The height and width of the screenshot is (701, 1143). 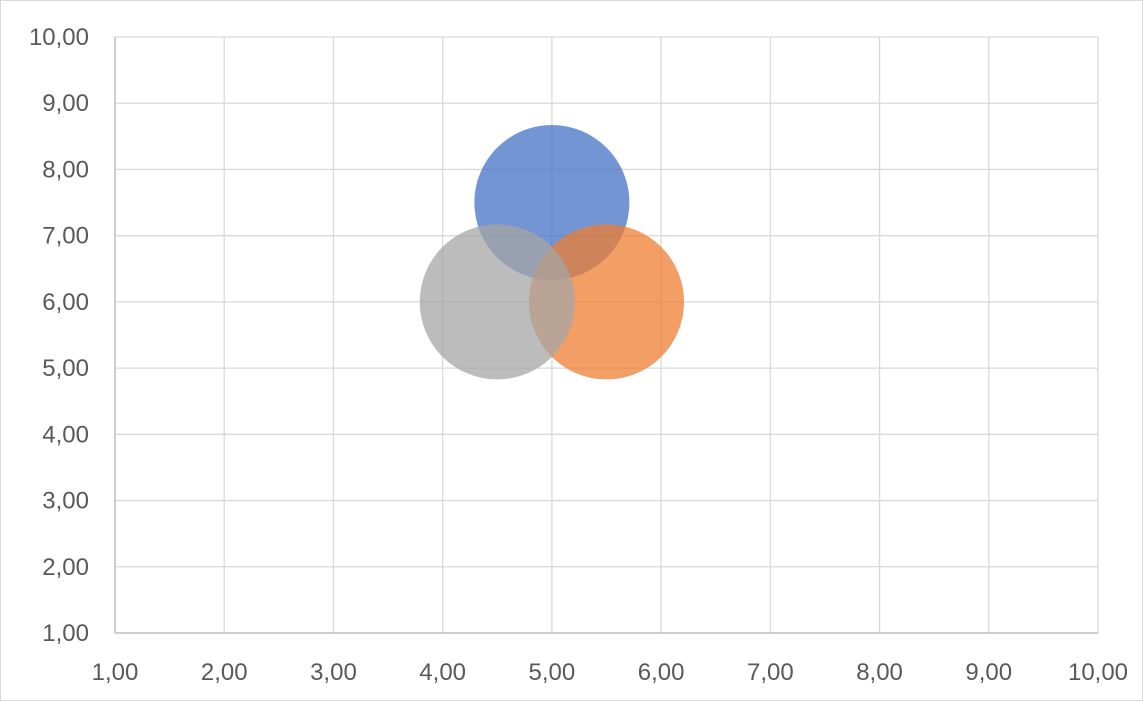 What do you see at coordinates (65, 567) in the screenshot?
I see `y-tick-label: 2,00` at bounding box center [65, 567].